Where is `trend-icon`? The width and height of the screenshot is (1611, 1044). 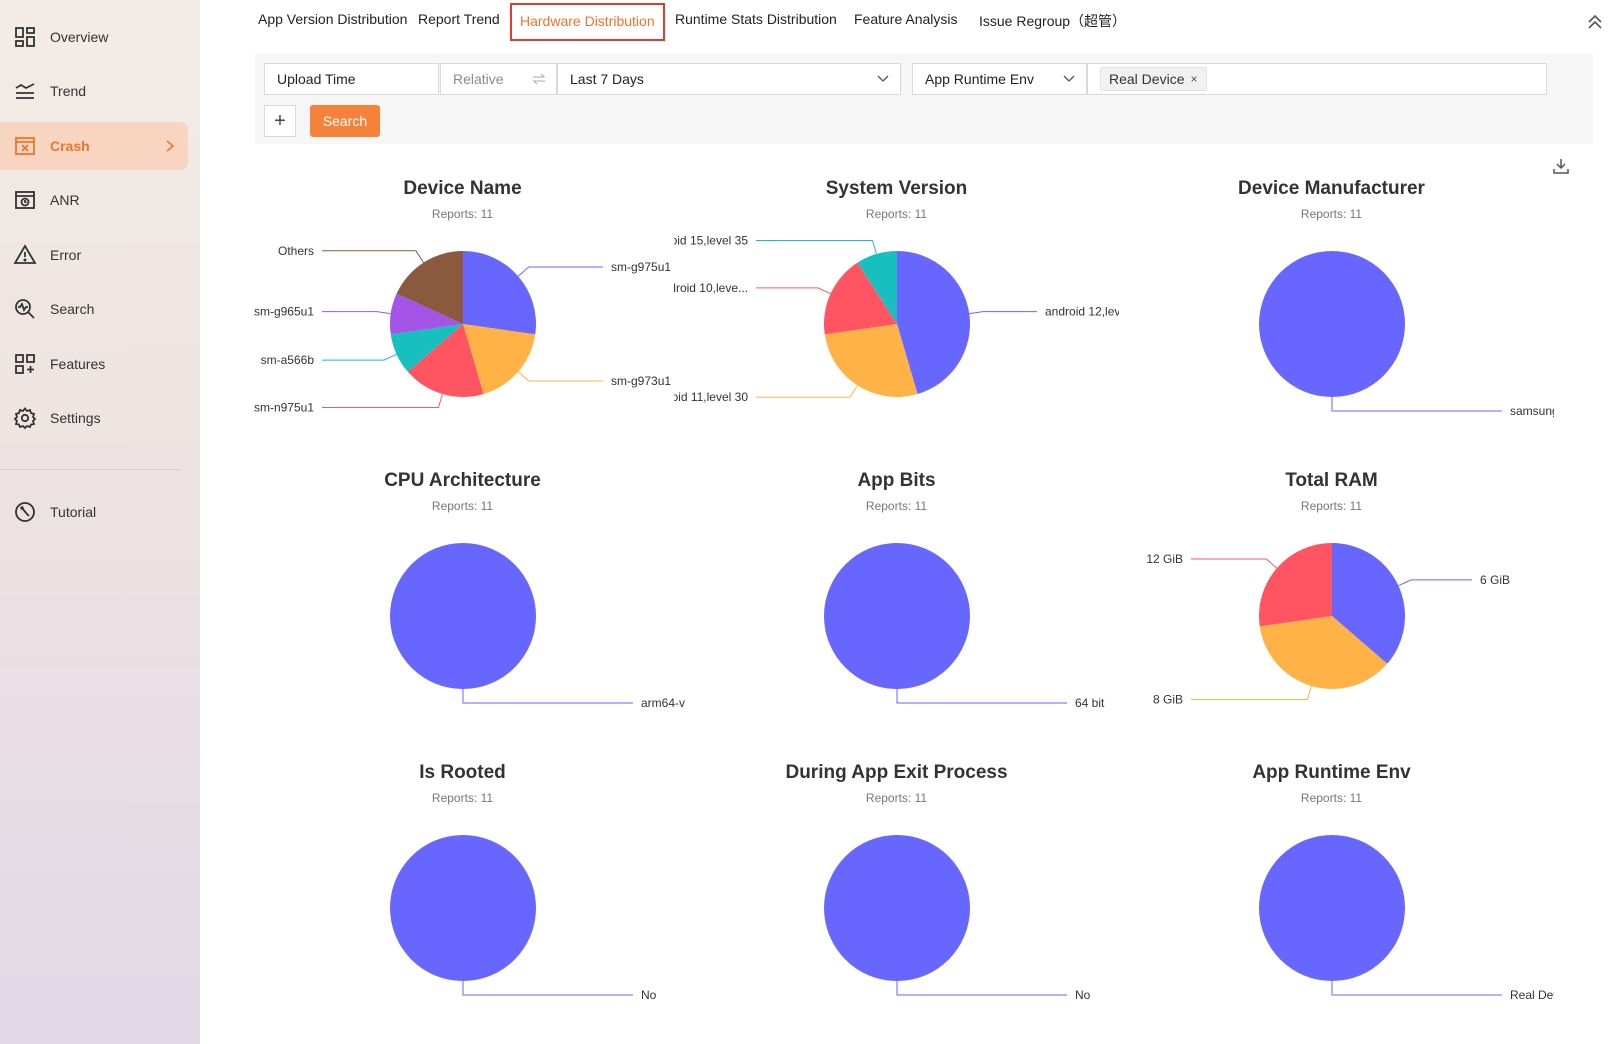
trend-icon is located at coordinates (25, 91).